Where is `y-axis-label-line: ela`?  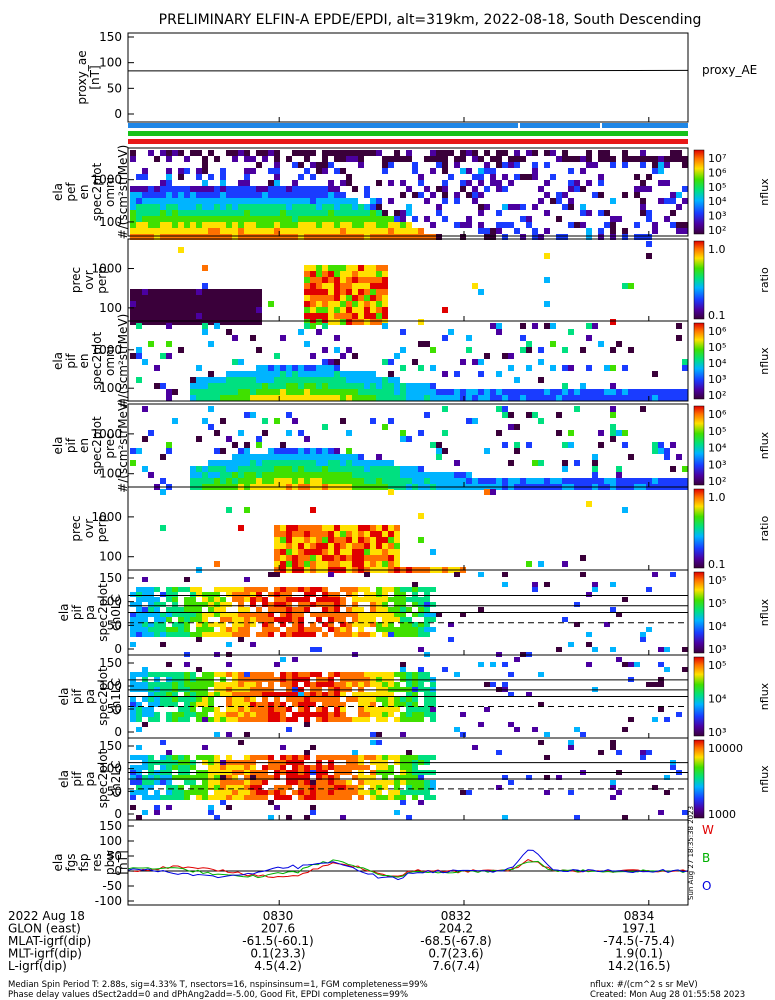 y-axis-label-line: ela is located at coordinates (64, 696).